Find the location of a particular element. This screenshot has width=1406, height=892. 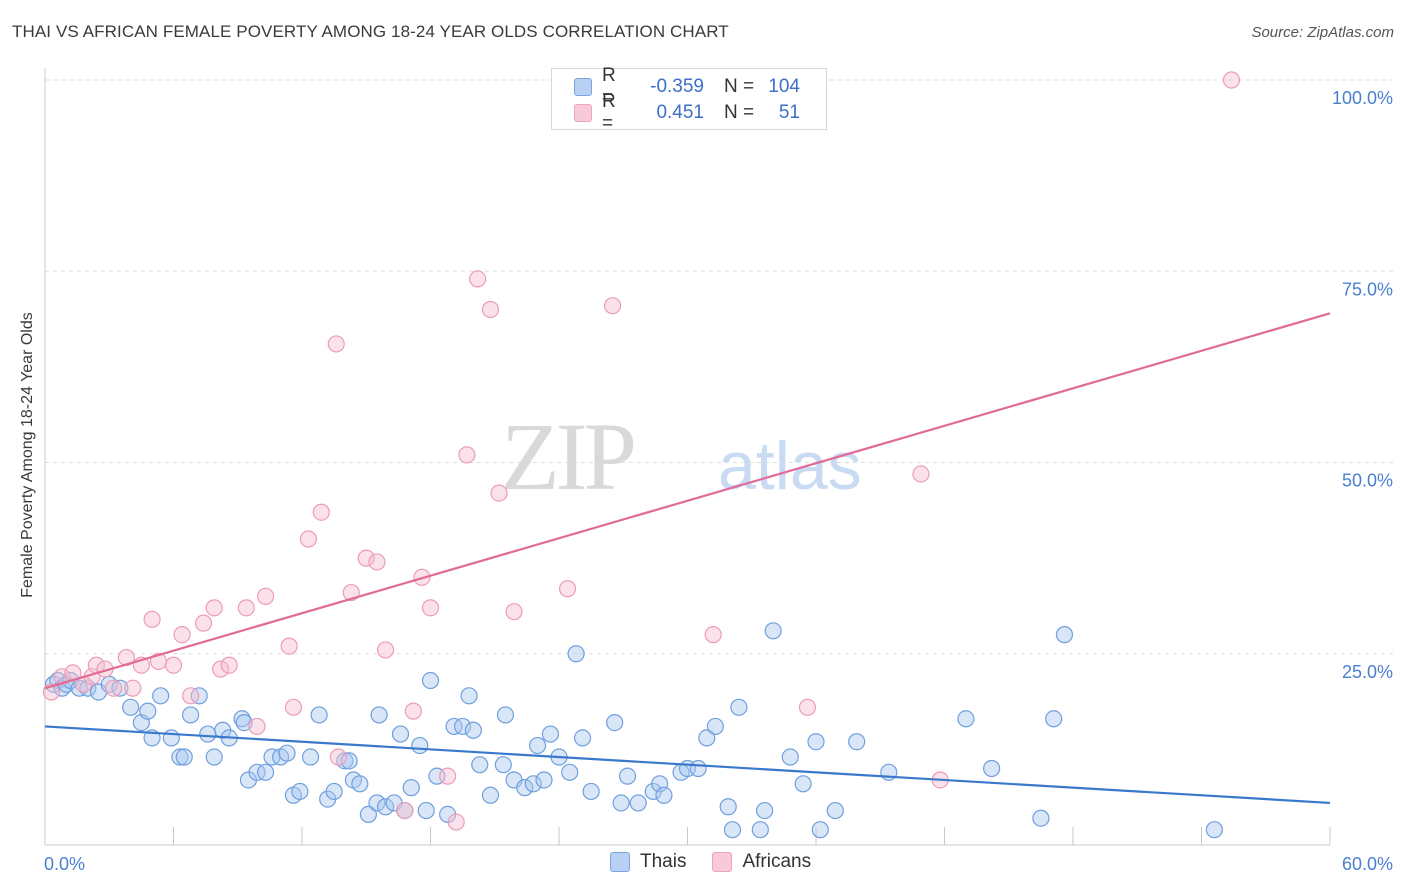

r-value: 0.451 is located at coordinates (680, 112).